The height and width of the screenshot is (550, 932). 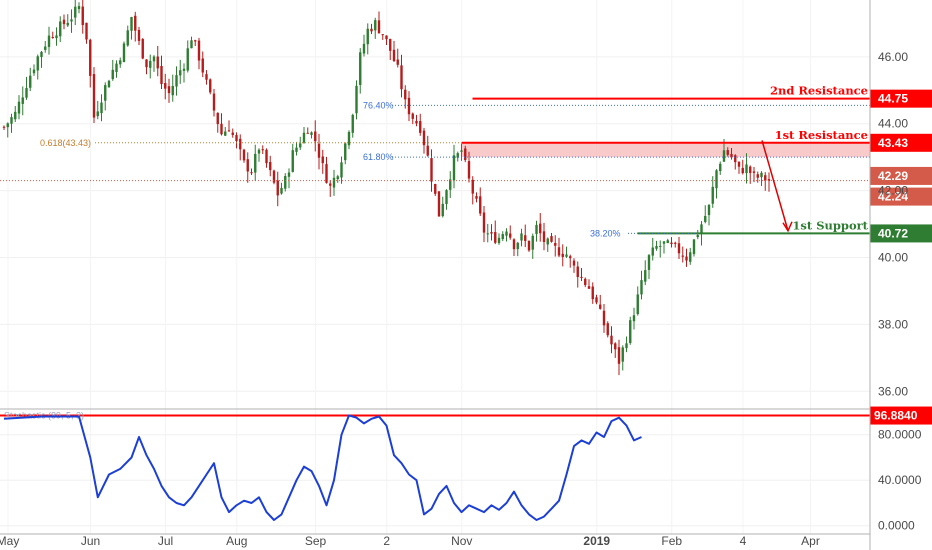 What do you see at coordinates (9, 541) in the screenshot?
I see `time-tick-label: May` at bounding box center [9, 541].